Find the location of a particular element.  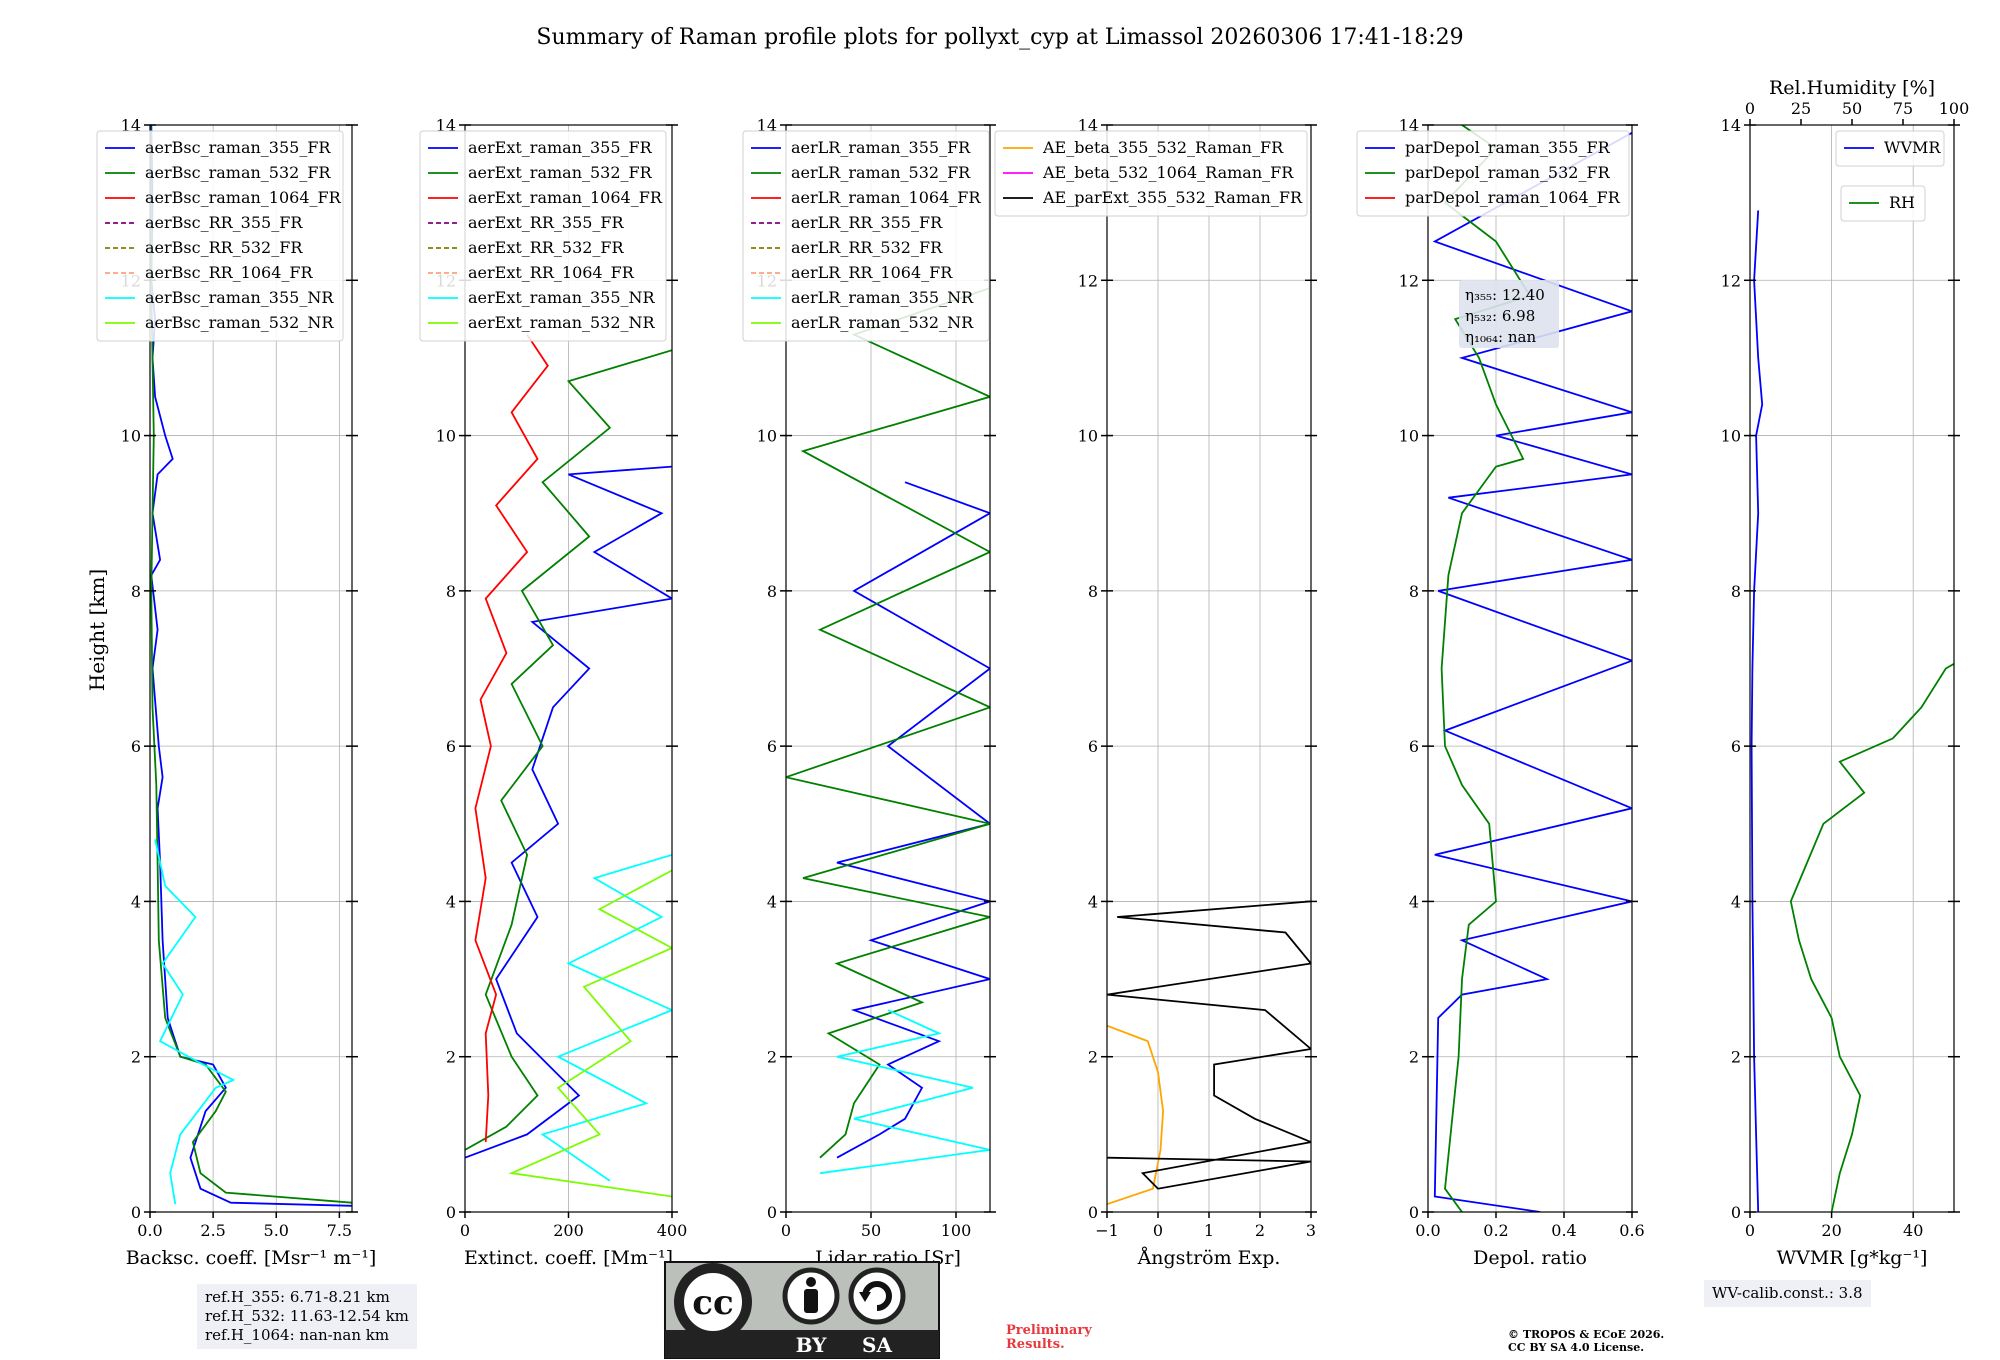

top-x-tick-label: 25 is located at coordinates (1801, 108).